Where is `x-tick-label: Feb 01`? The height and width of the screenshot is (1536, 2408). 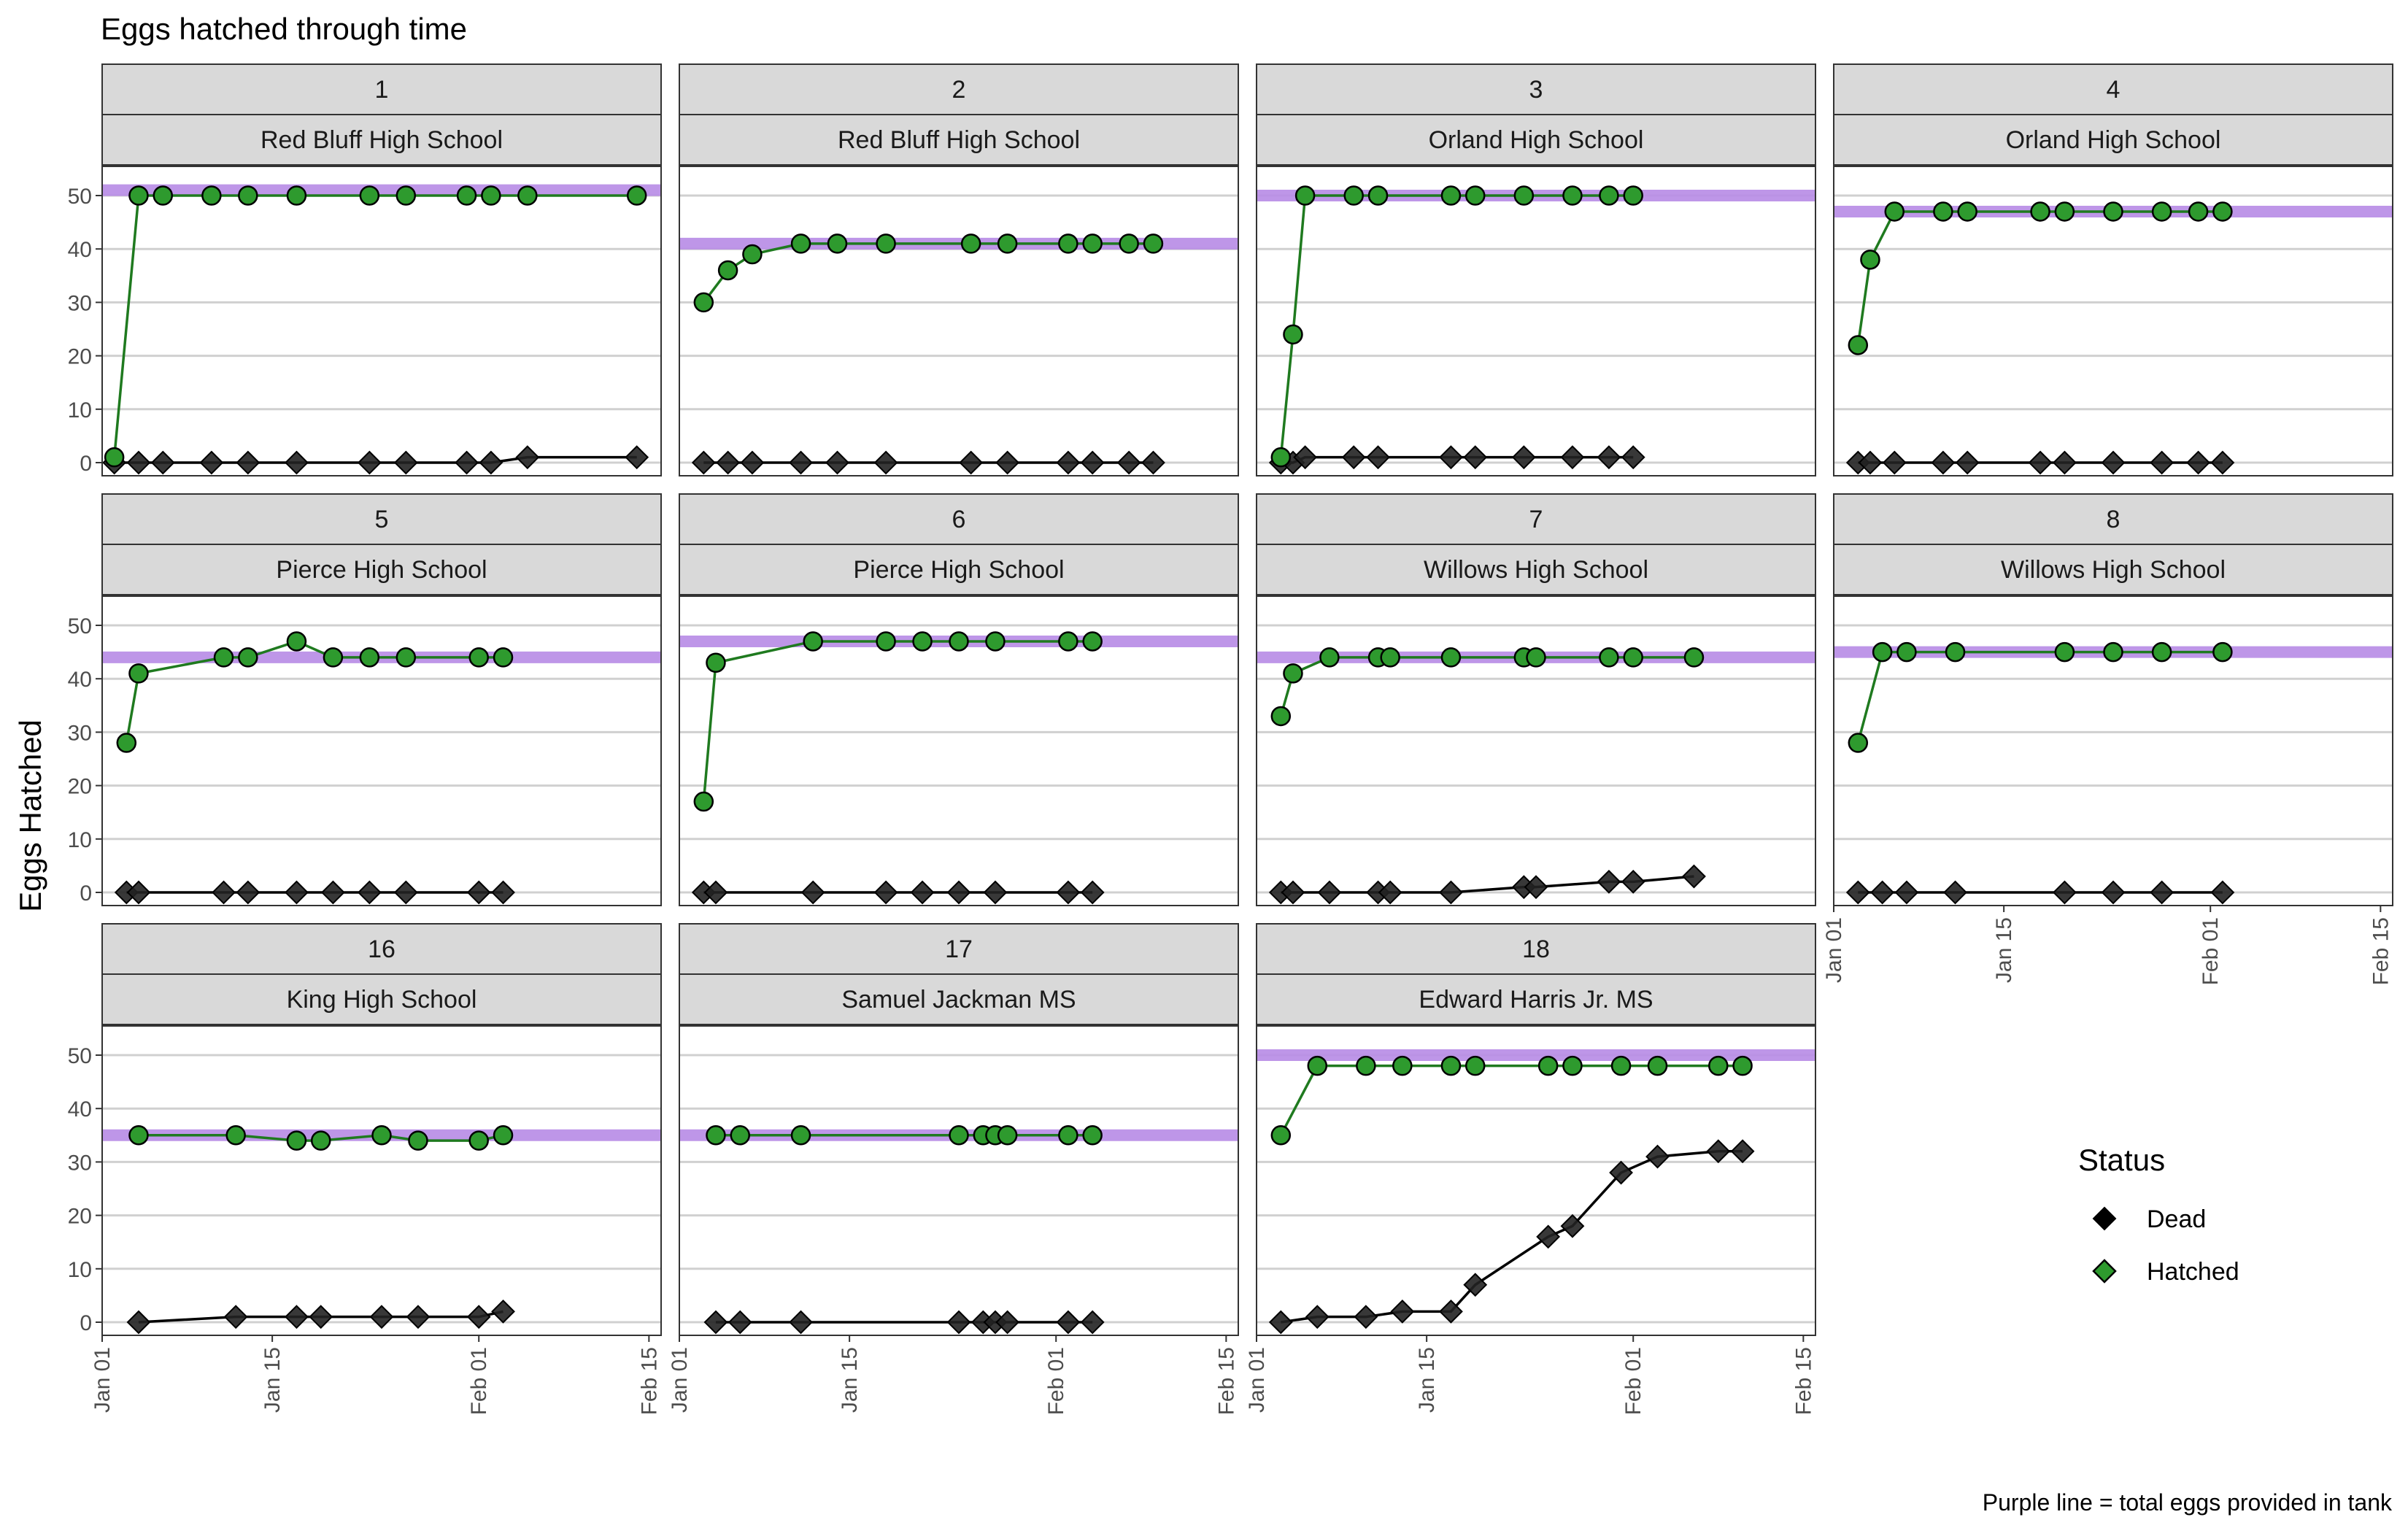 x-tick-label: Feb 01 is located at coordinates (1056, 1381).